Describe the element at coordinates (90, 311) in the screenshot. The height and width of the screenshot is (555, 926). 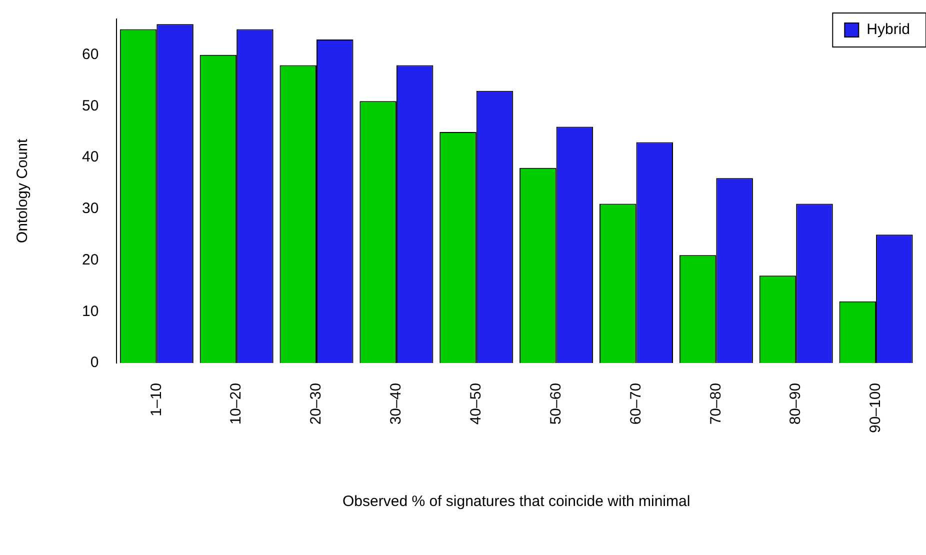
I see `y-tick-label: 10` at that location.